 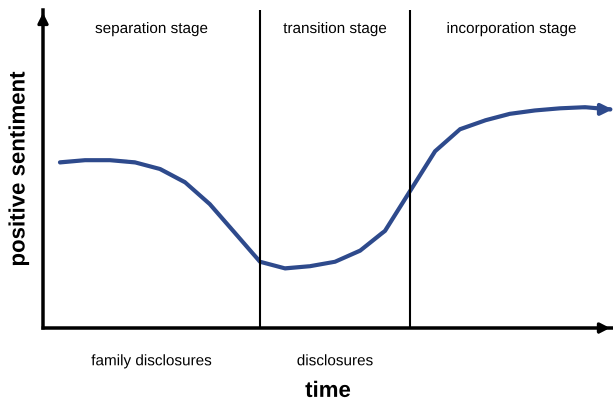 I want to click on text: separation stage, so click(x=151, y=29).